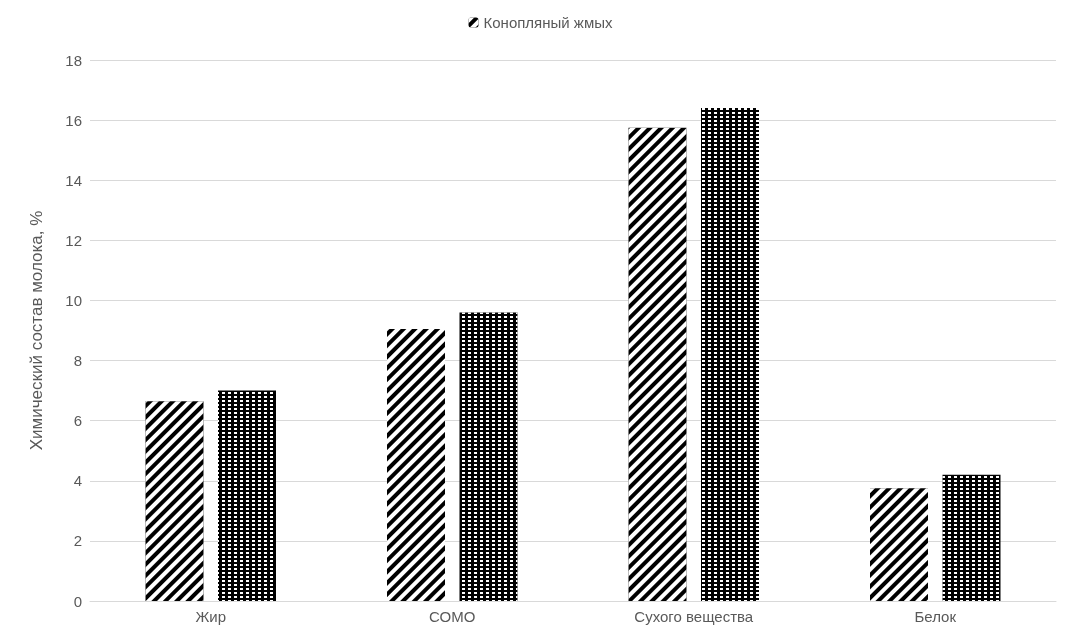 Image resolution: width=1081 pixels, height=641 pixels. What do you see at coordinates (77, 361) in the screenshot?
I see `y-tick-label: 8` at bounding box center [77, 361].